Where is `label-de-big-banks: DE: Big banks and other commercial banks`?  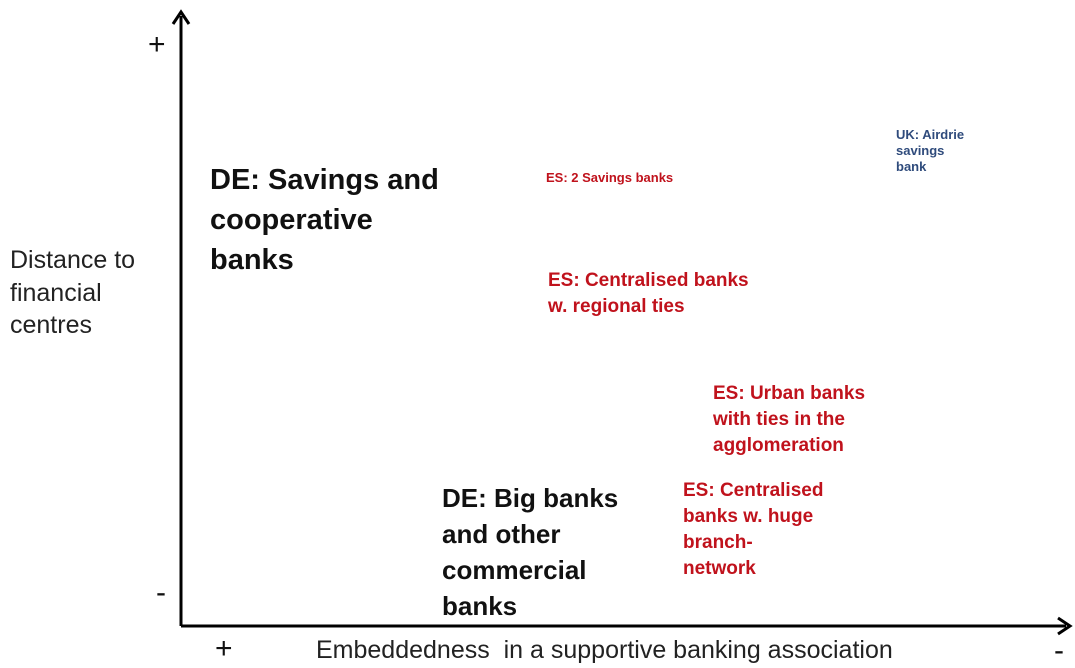
label-de-big-banks: DE: Big banks and other commercial banks is located at coordinates (530, 552).